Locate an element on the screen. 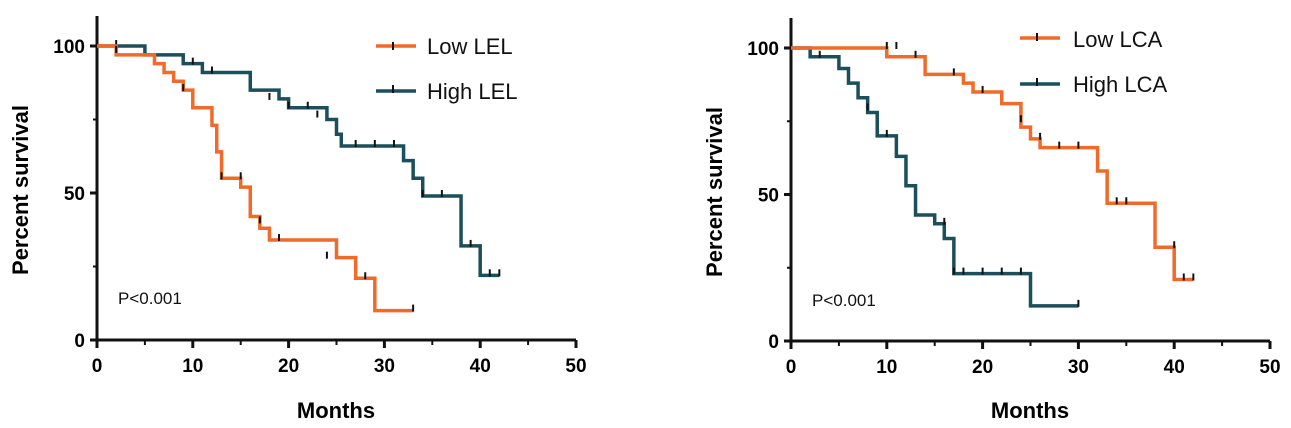 This screenshot has height=428, width=1291. series-line-high-lca is located at coordinates (935, 177).